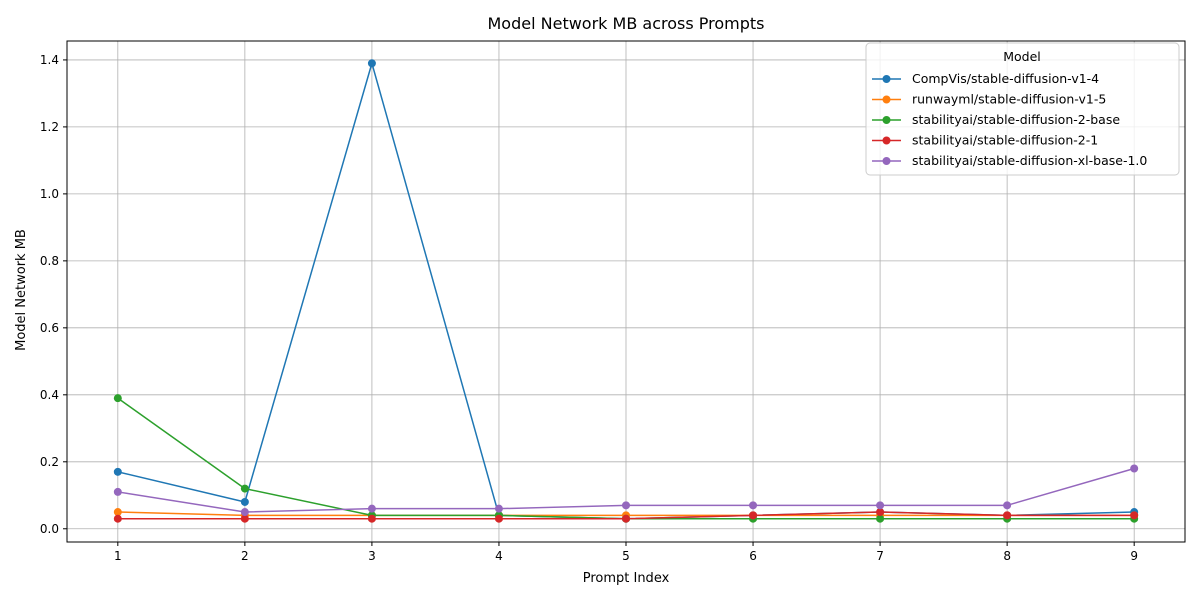 Image resolution: width=1200 pixels, height=600 pixels. I want to click on legend-entry: runwayml/stable-diffusion-v1-5, so click(989, 99).